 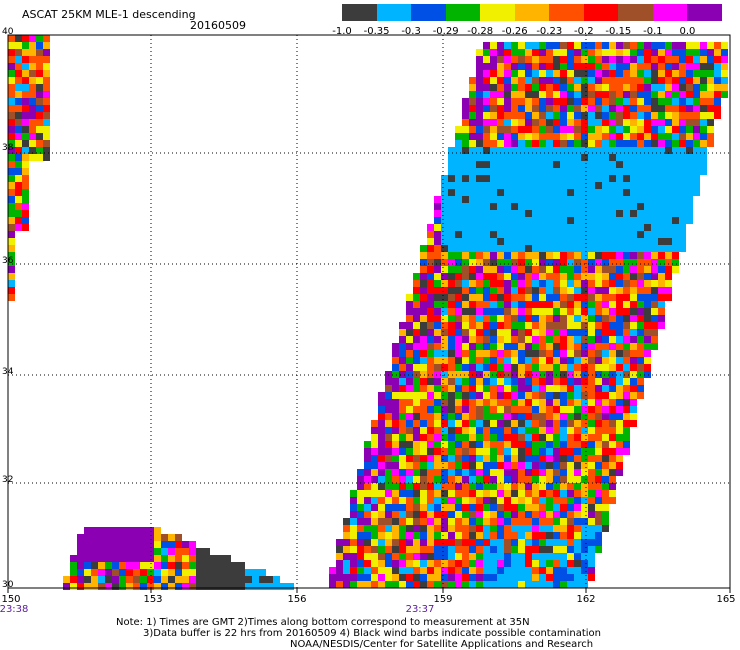 What do you see at coordinates (218, 25) in the screenshot?
I see `product-date: 20160509` at bounding box center [218, 25].